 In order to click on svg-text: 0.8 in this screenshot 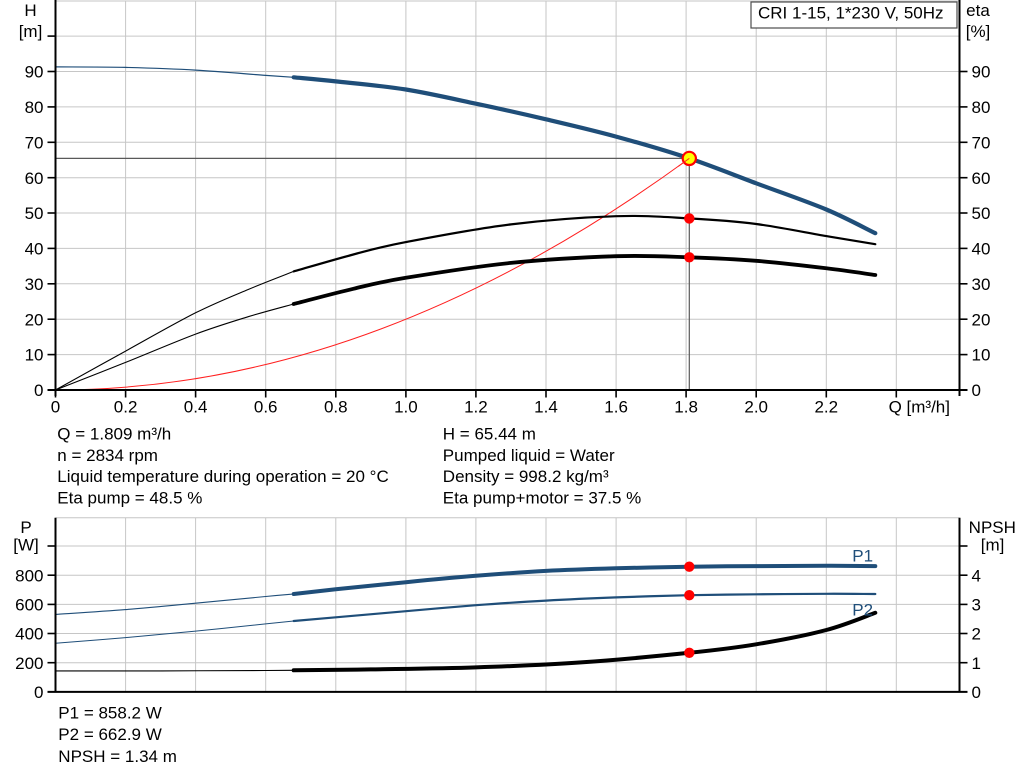, I will do `click(336, 406)`.